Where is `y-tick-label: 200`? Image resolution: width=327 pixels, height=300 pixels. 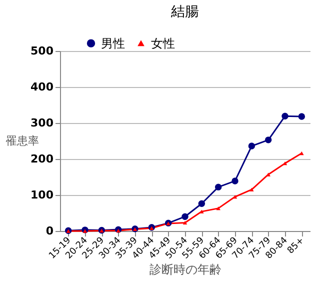 y-tick-label: 200 is located at coordinates (42, 159).